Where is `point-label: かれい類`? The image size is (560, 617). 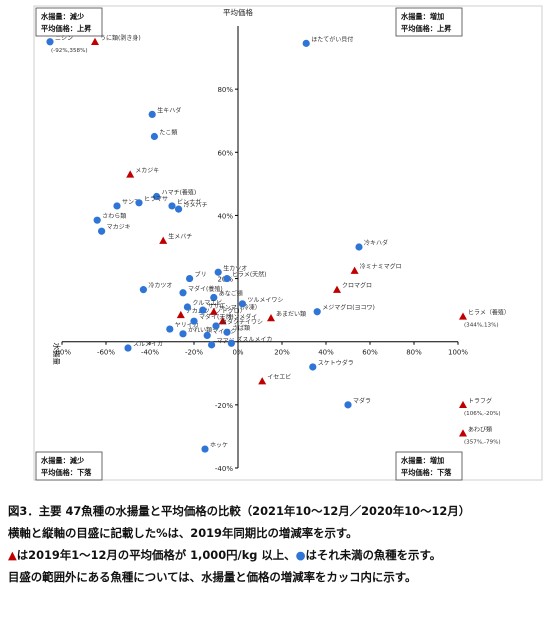
point-label: かれい類 is located at coordinates (200, 330).